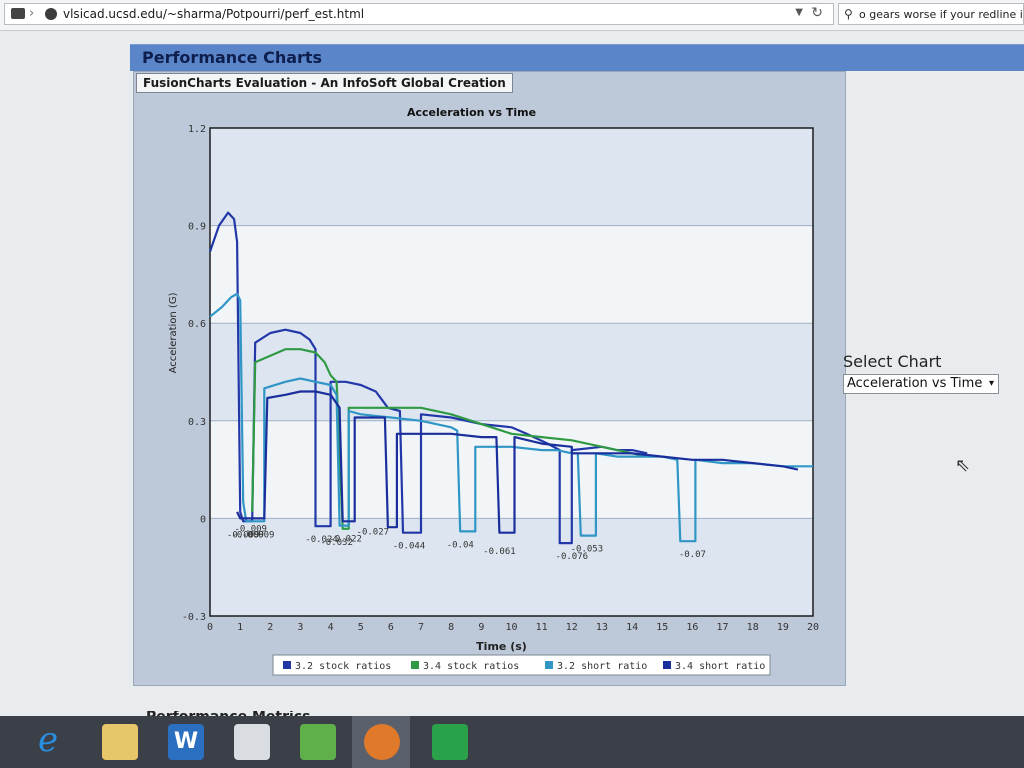 The width and height of the screenshot is (1024, 768). What do you see at coordinates (783, 627) in the screenshot?
I see `x-tick-label: 19` at bounding box center [783, 627].